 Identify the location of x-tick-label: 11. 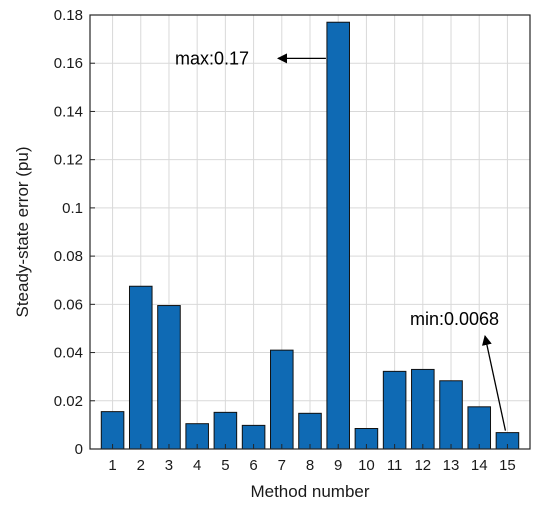
(395, 465).